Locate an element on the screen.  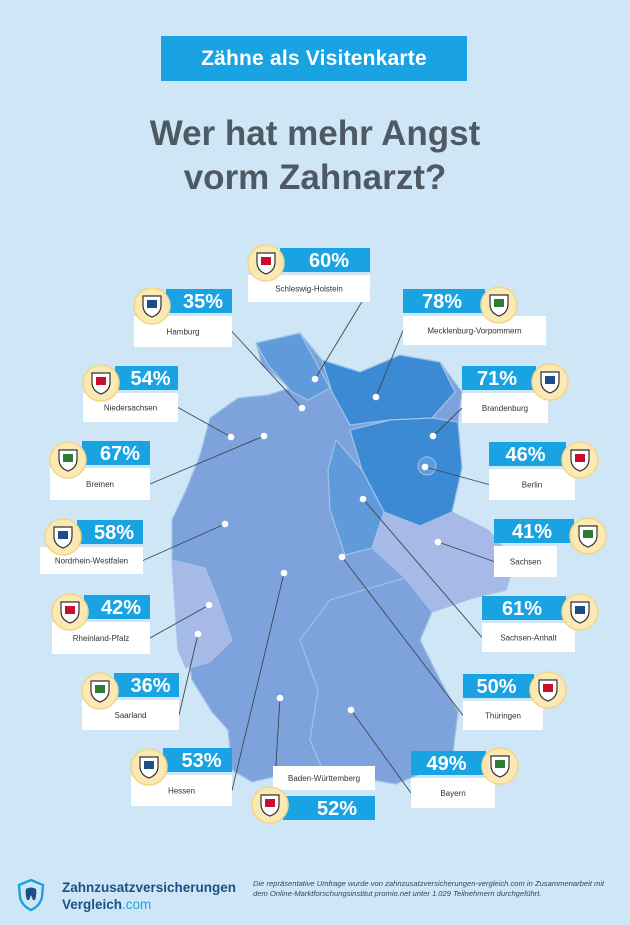
value-box-hessen is located at coordinates (197, 760).